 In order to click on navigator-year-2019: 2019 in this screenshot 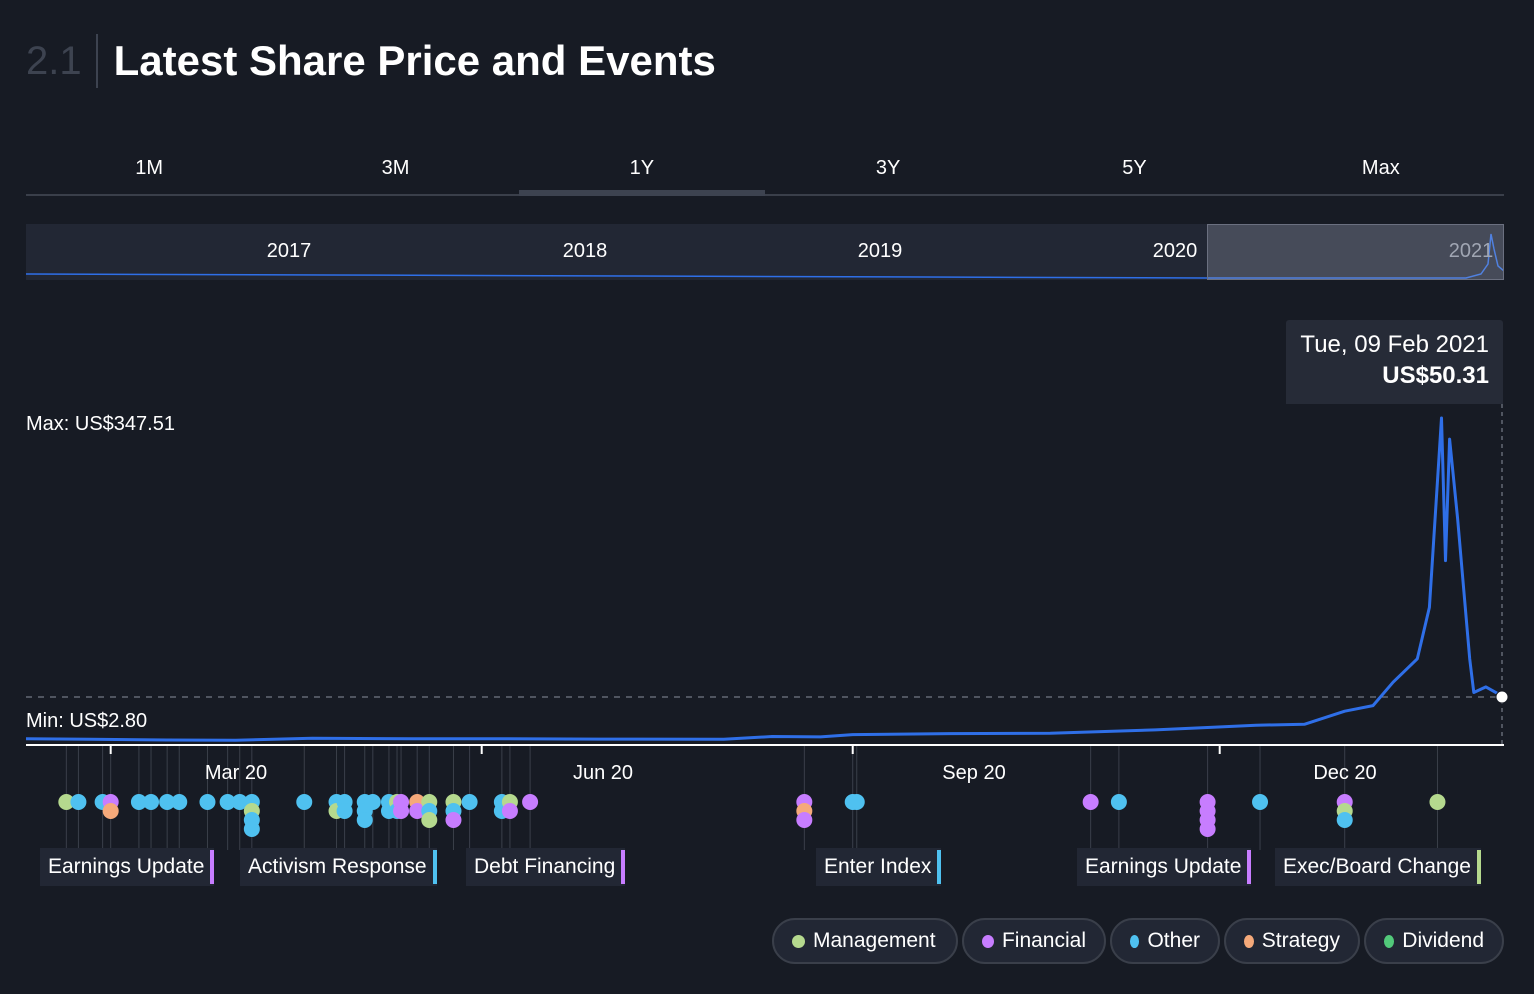, I will do `click(880, 251)`.